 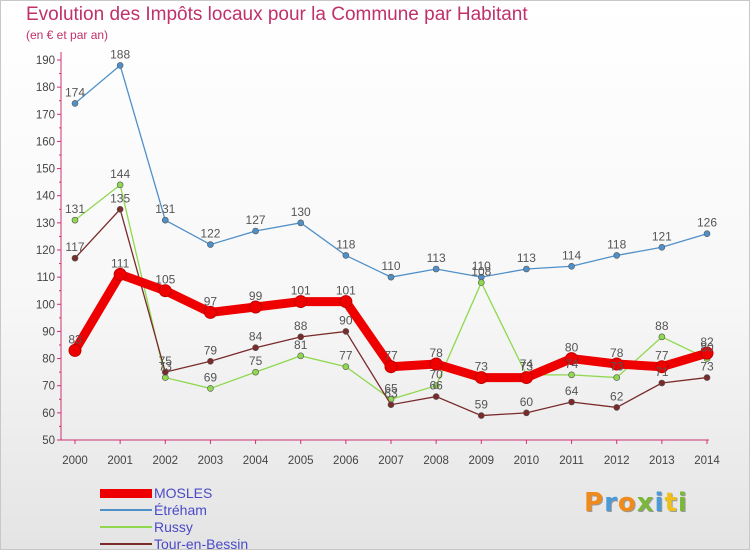 What do you see at coordinates (527, 402) in the screenshot?
I see `data-label-tour-en-bessin: 60` at bounding box center [527, 402].